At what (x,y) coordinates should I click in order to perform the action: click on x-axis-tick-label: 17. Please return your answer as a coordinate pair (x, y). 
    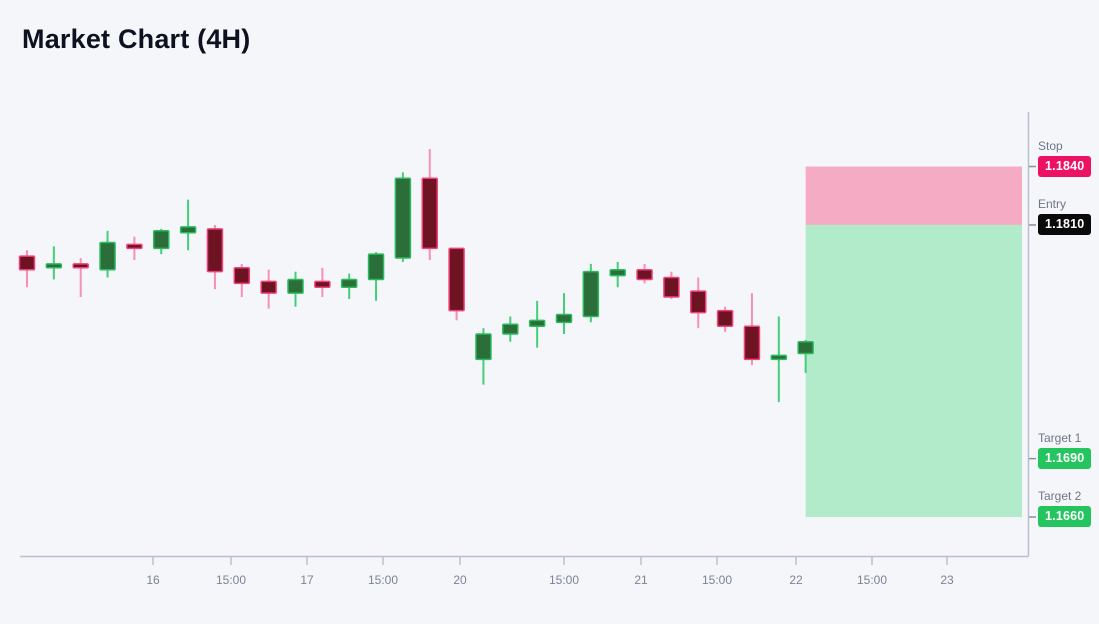
    Looking at the image, I should click on (307, 580).